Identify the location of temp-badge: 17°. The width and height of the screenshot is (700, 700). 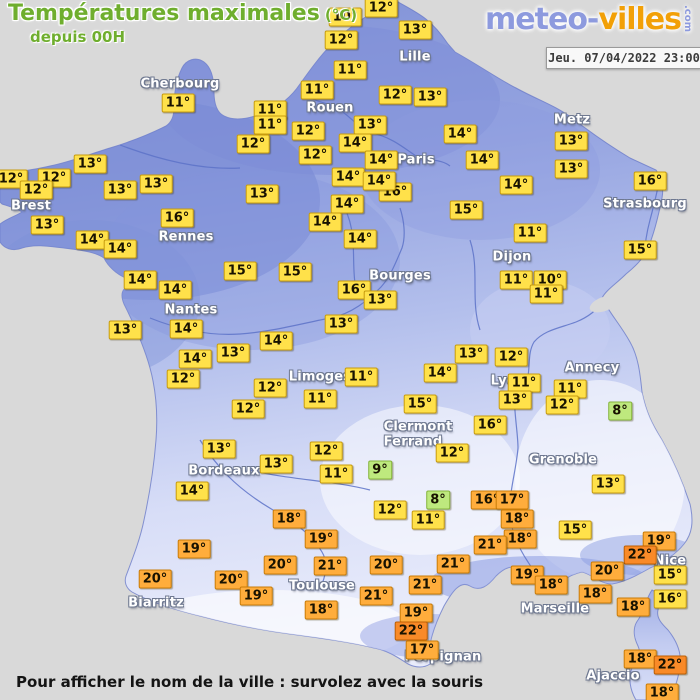
(512, 500).